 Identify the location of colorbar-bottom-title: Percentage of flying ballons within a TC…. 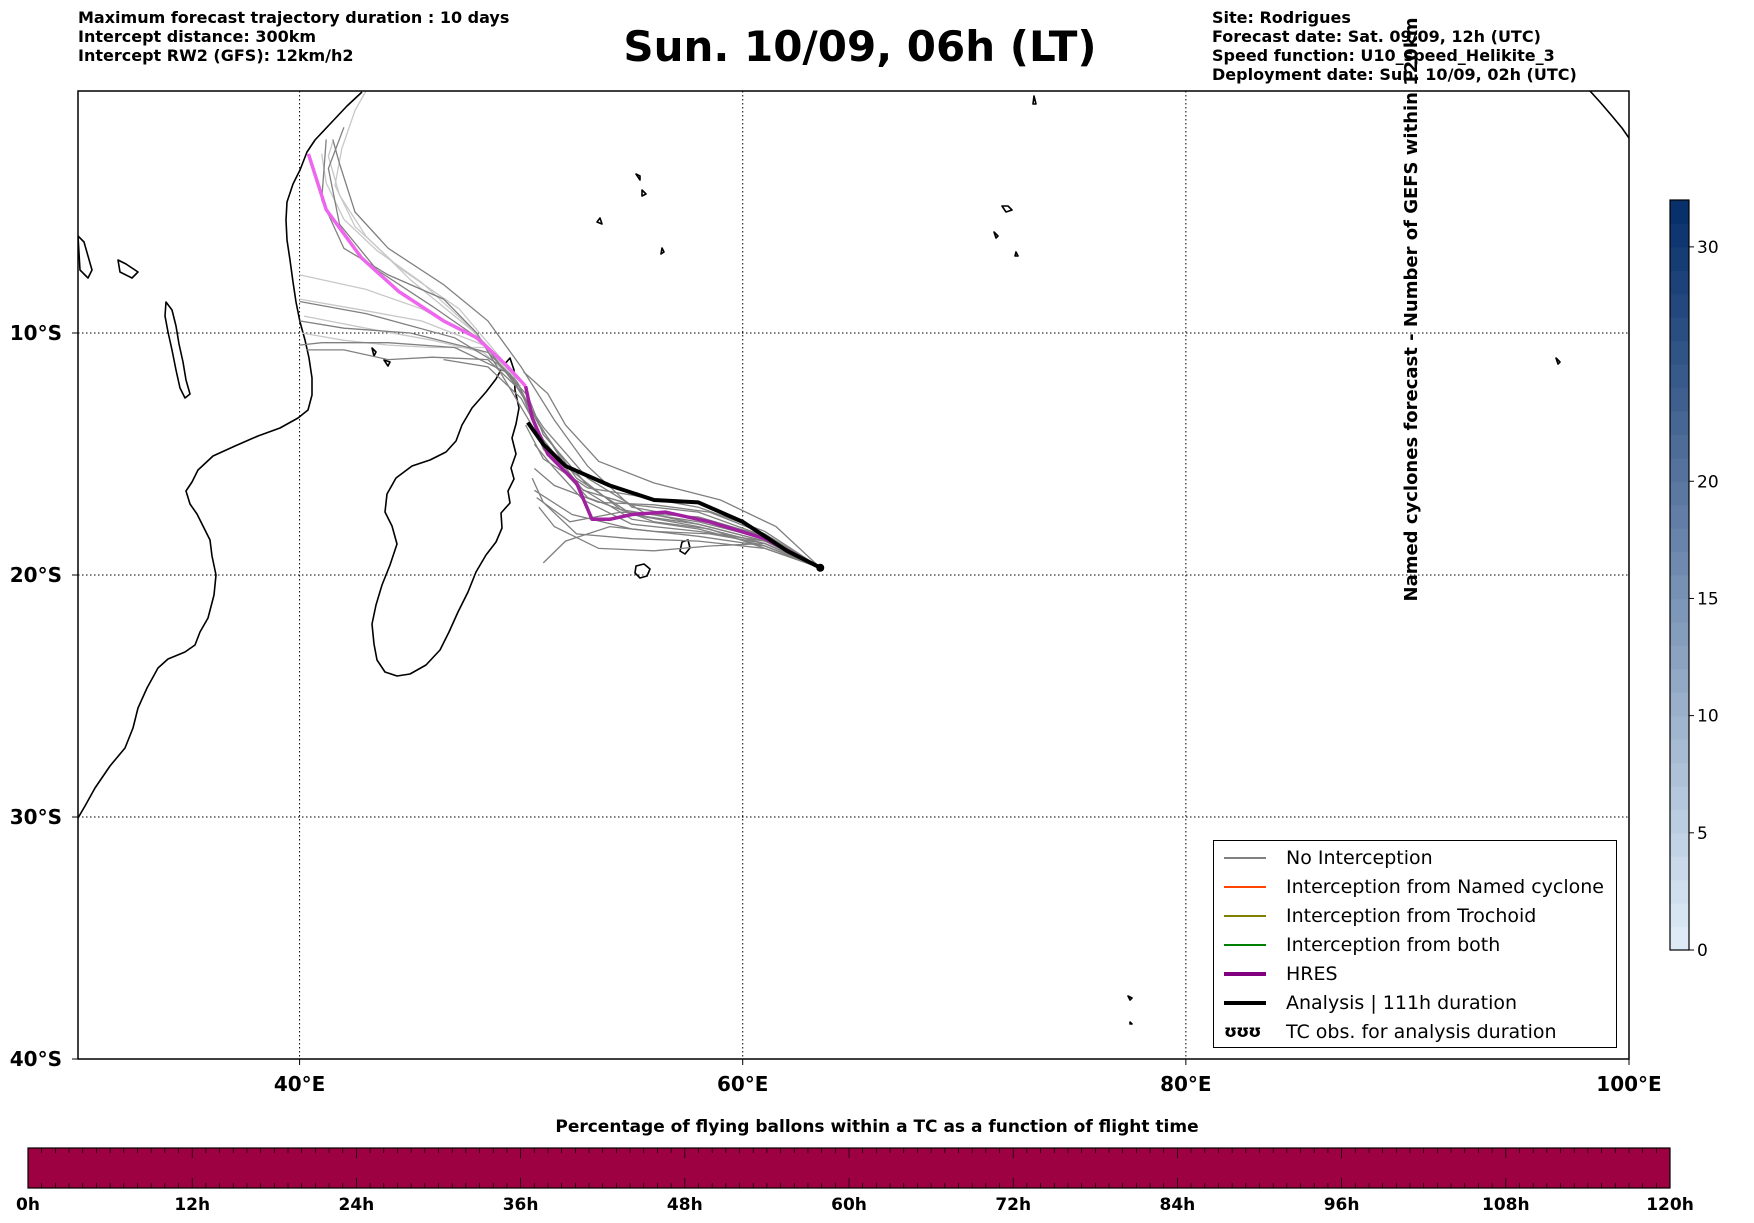
(877, 1127).